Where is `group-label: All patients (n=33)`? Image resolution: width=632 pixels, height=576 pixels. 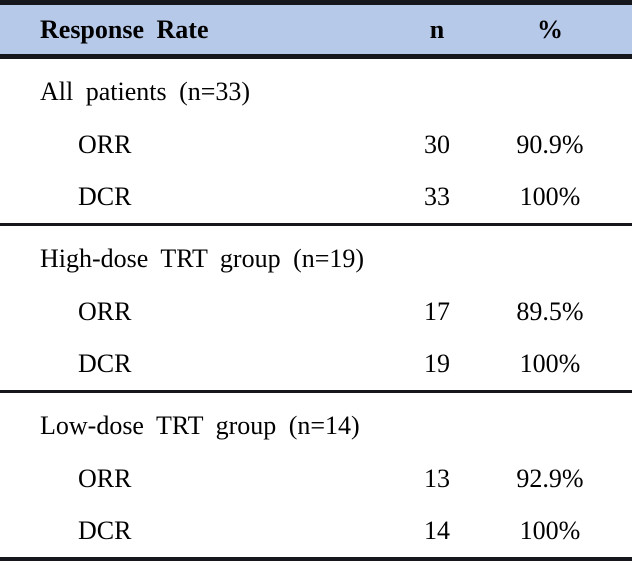
group-label: All patients (n=33) is located at coordinates (145, 91).